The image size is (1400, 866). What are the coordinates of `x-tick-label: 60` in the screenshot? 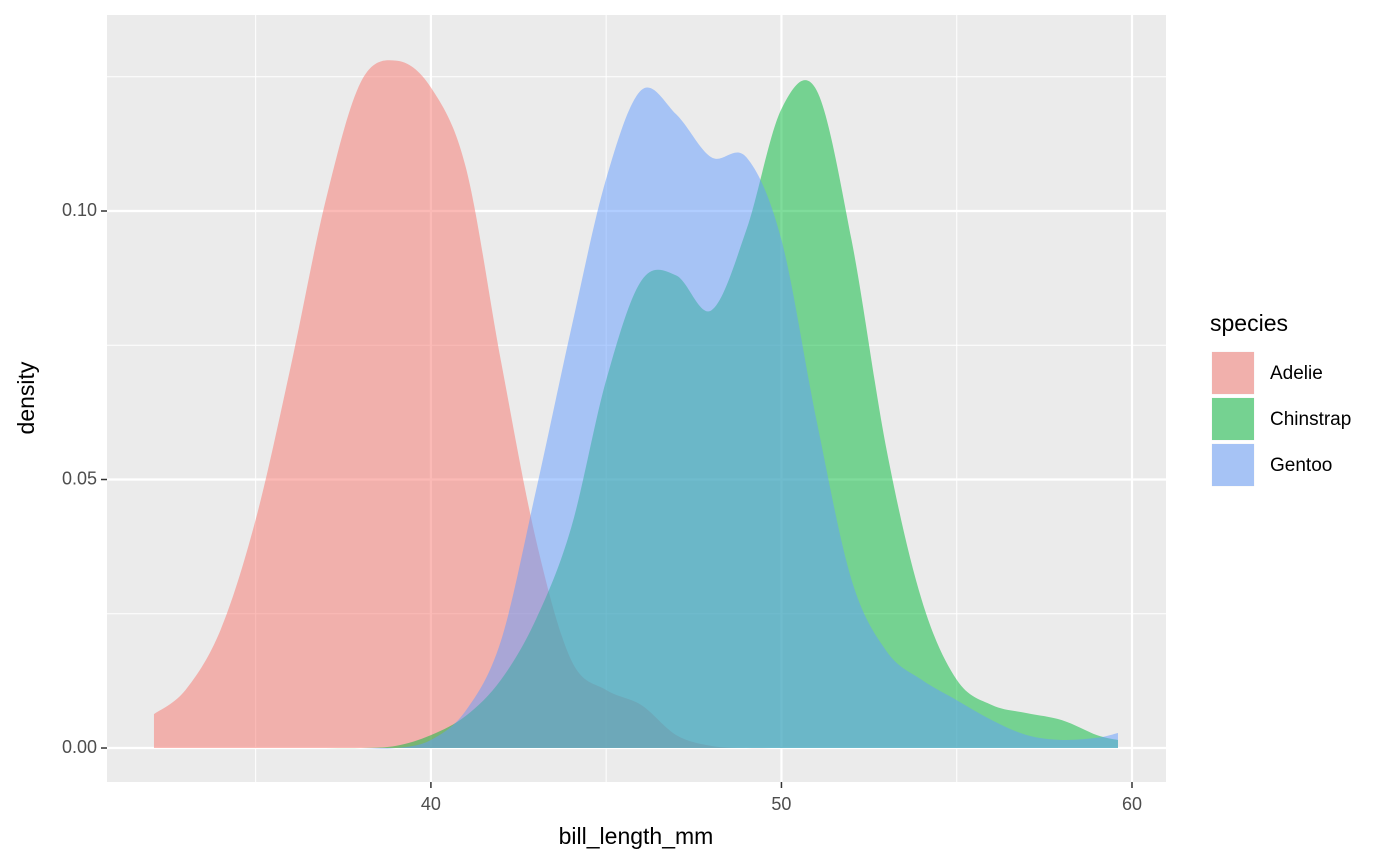 It's located at (1132, 804).